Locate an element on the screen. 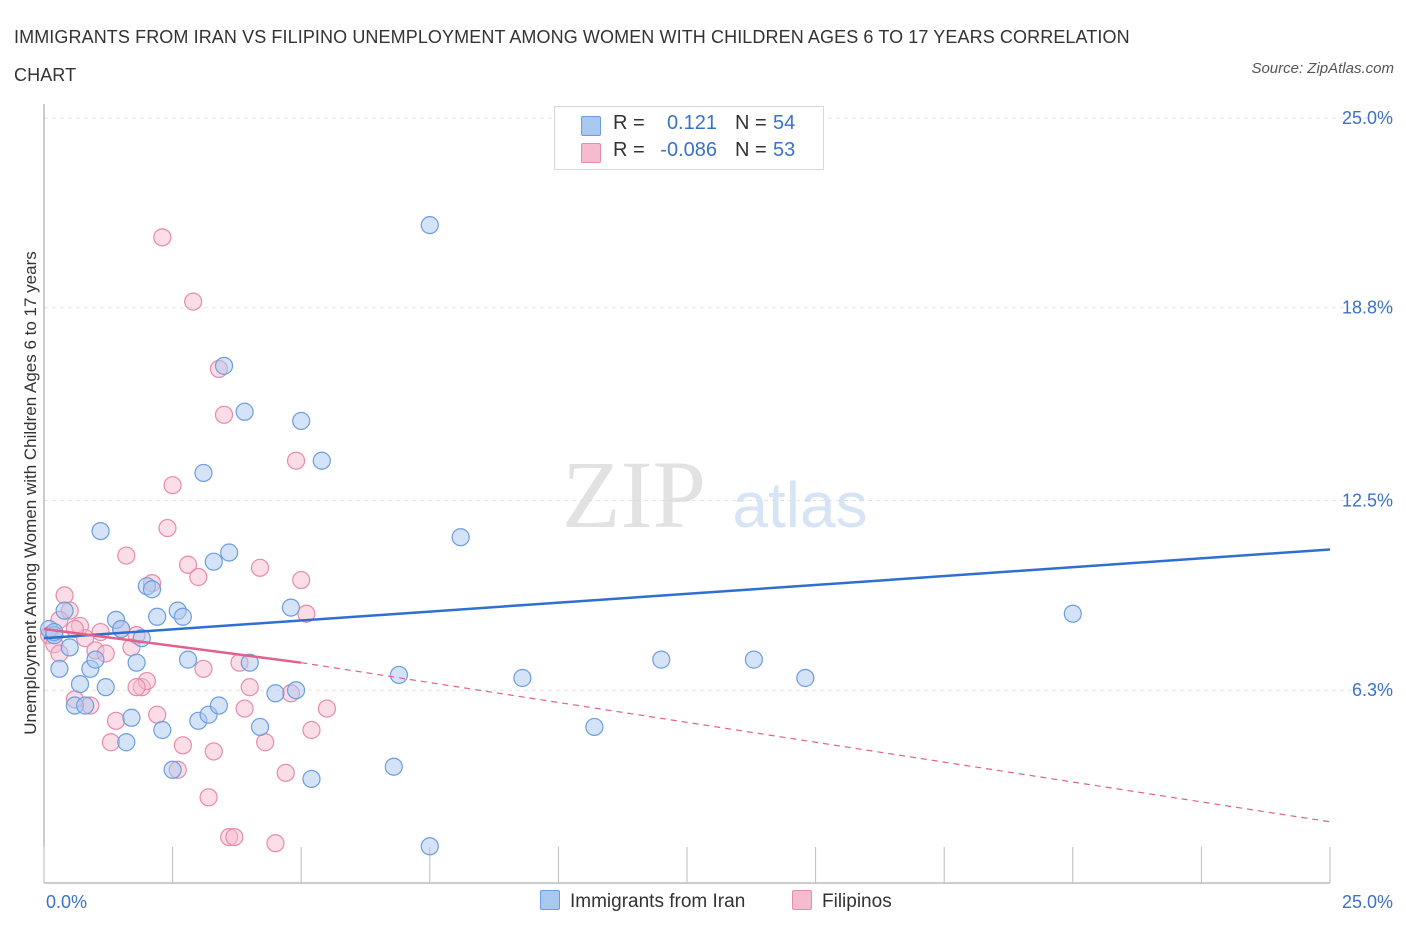  watermark: ZIP atlas is located at coordinates (715, 494).